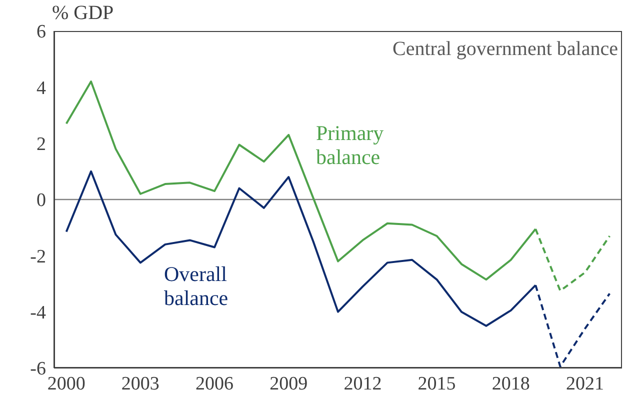 Image resolution: width=640 pixels, height=411 pixels. I want to click on y-axis-title: % GDP, so click(83, 13).